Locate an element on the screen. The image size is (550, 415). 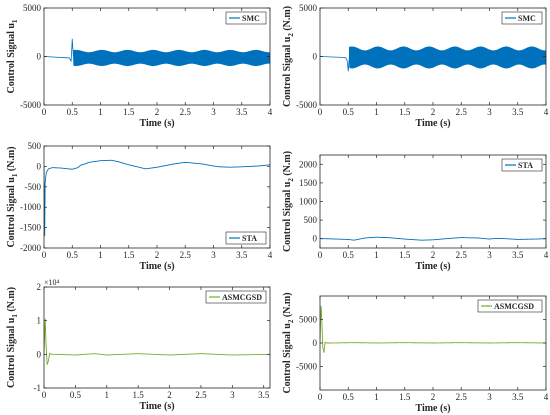
legend: STA is located at coordinates (522, 165).